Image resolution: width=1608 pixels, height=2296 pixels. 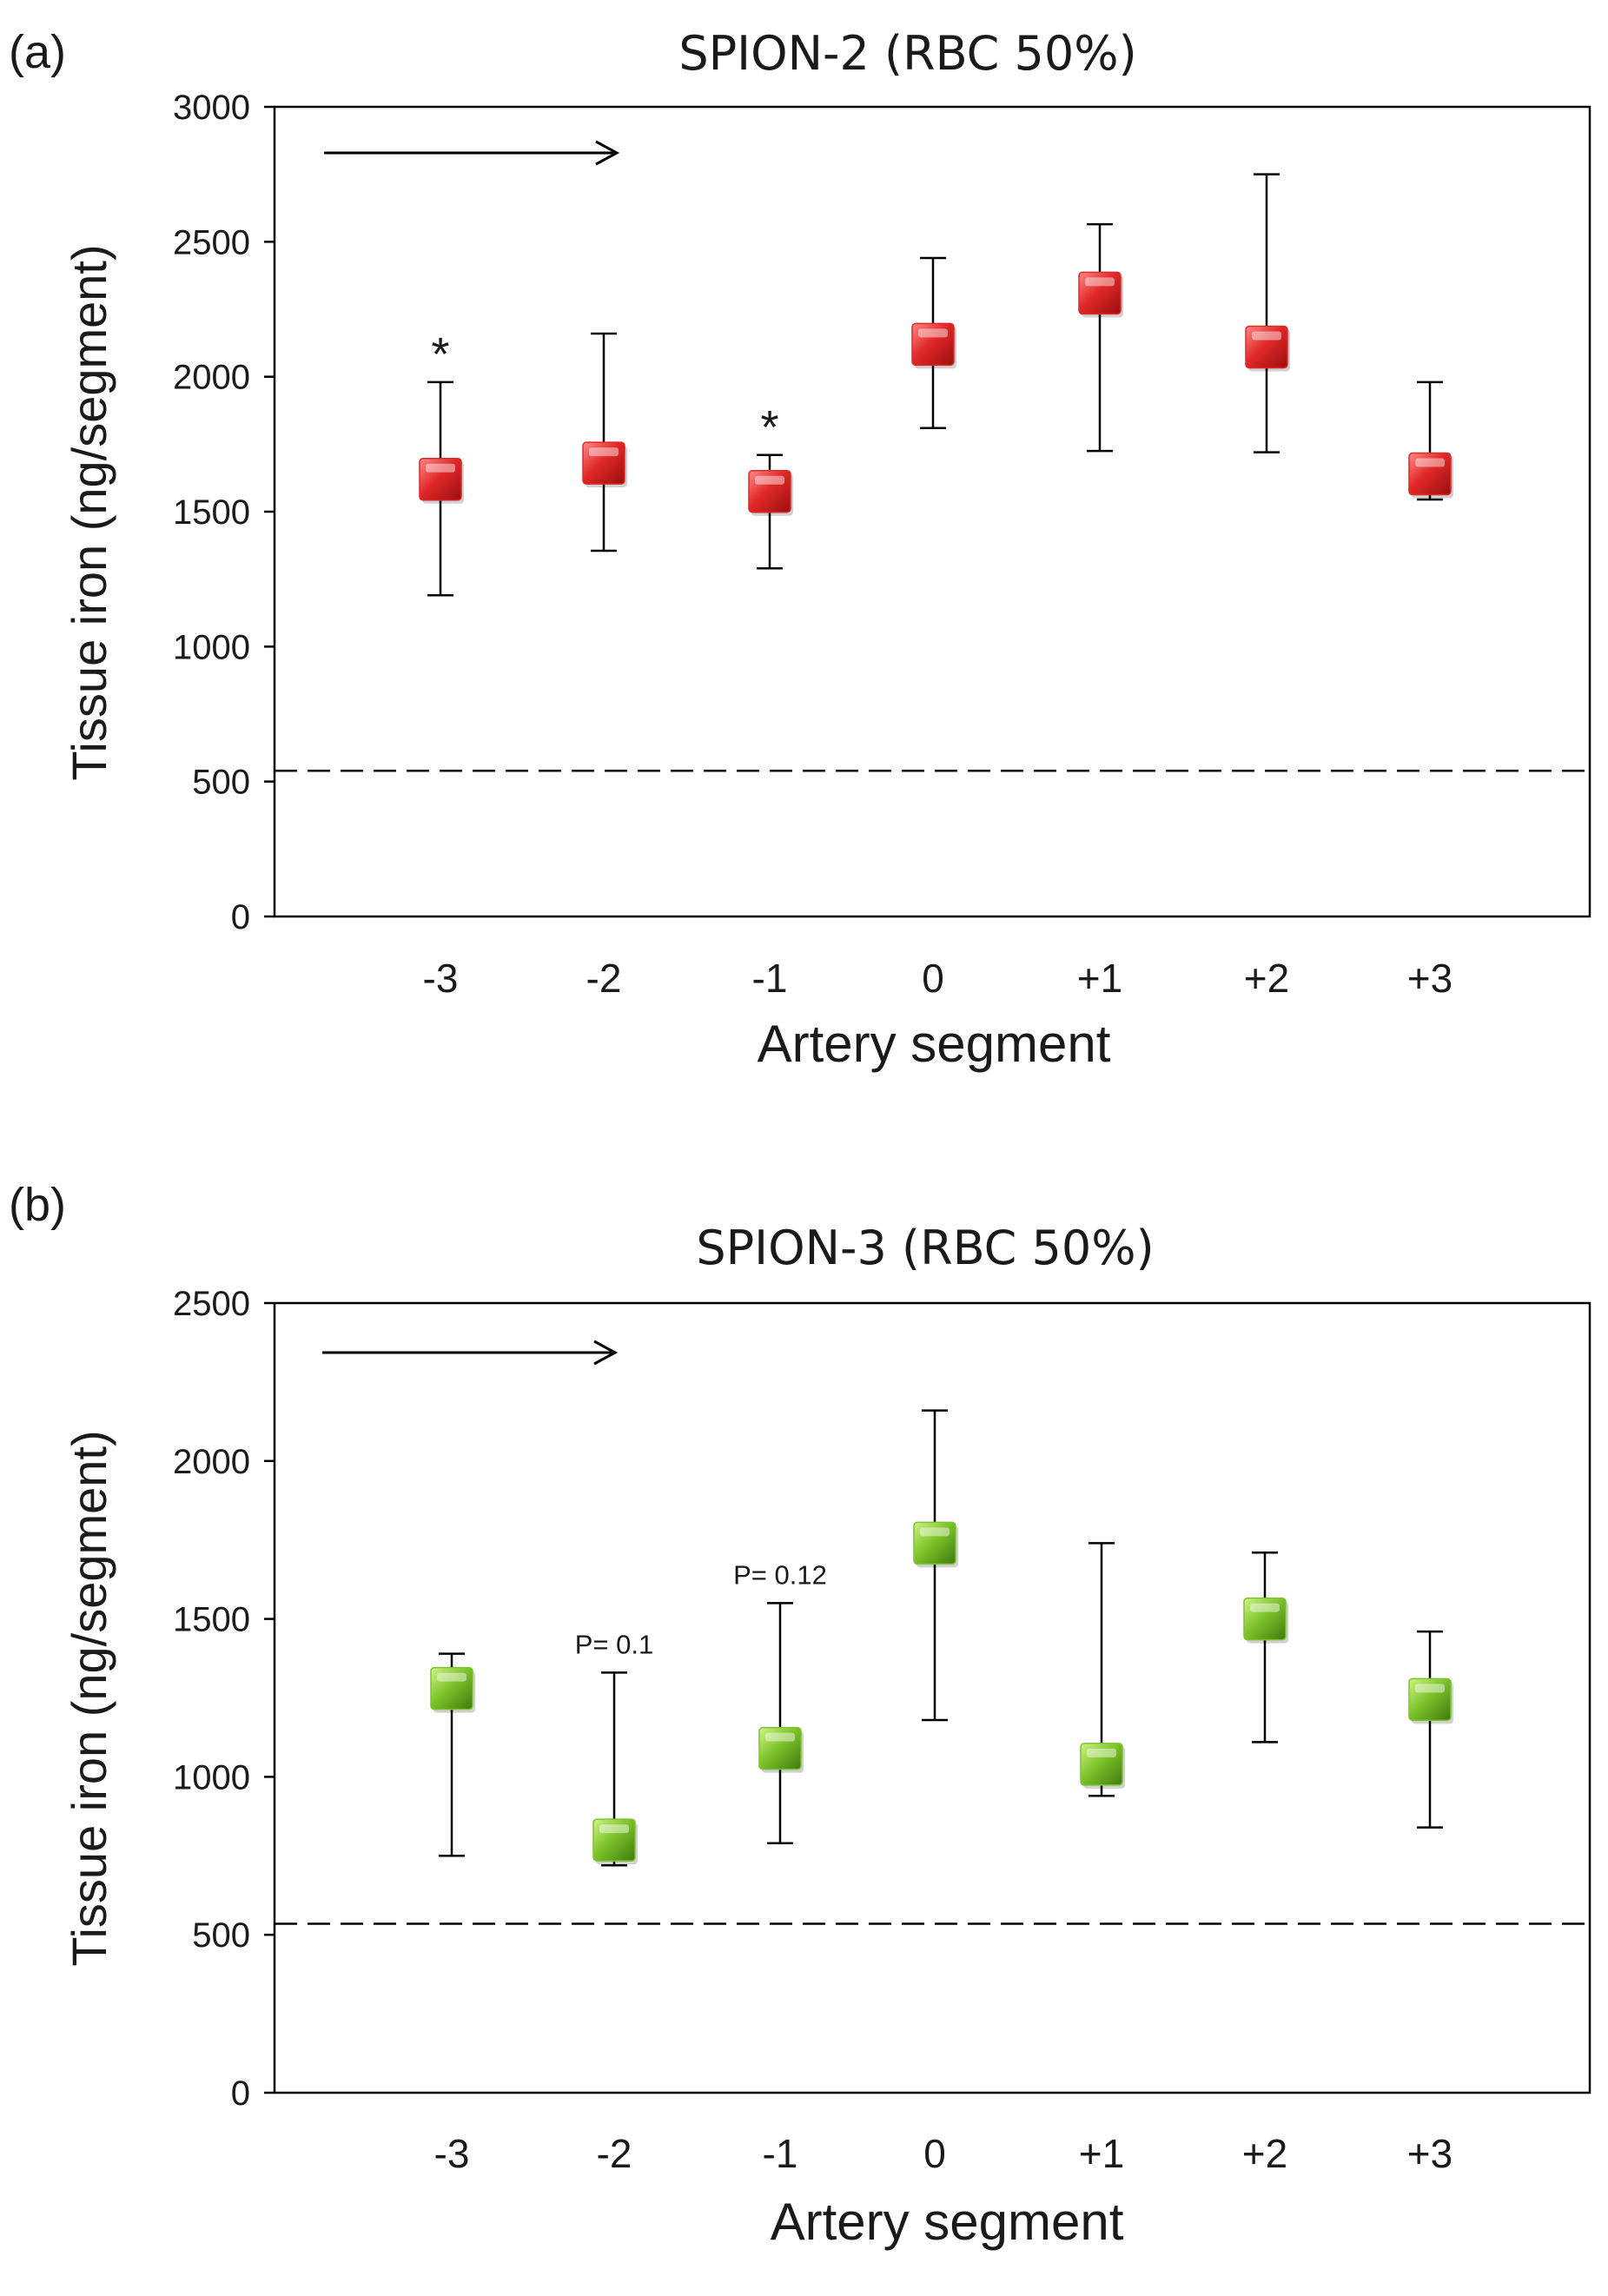 I want to click on x-tick-label-a-4: +1, so click(x=1099, y=978).